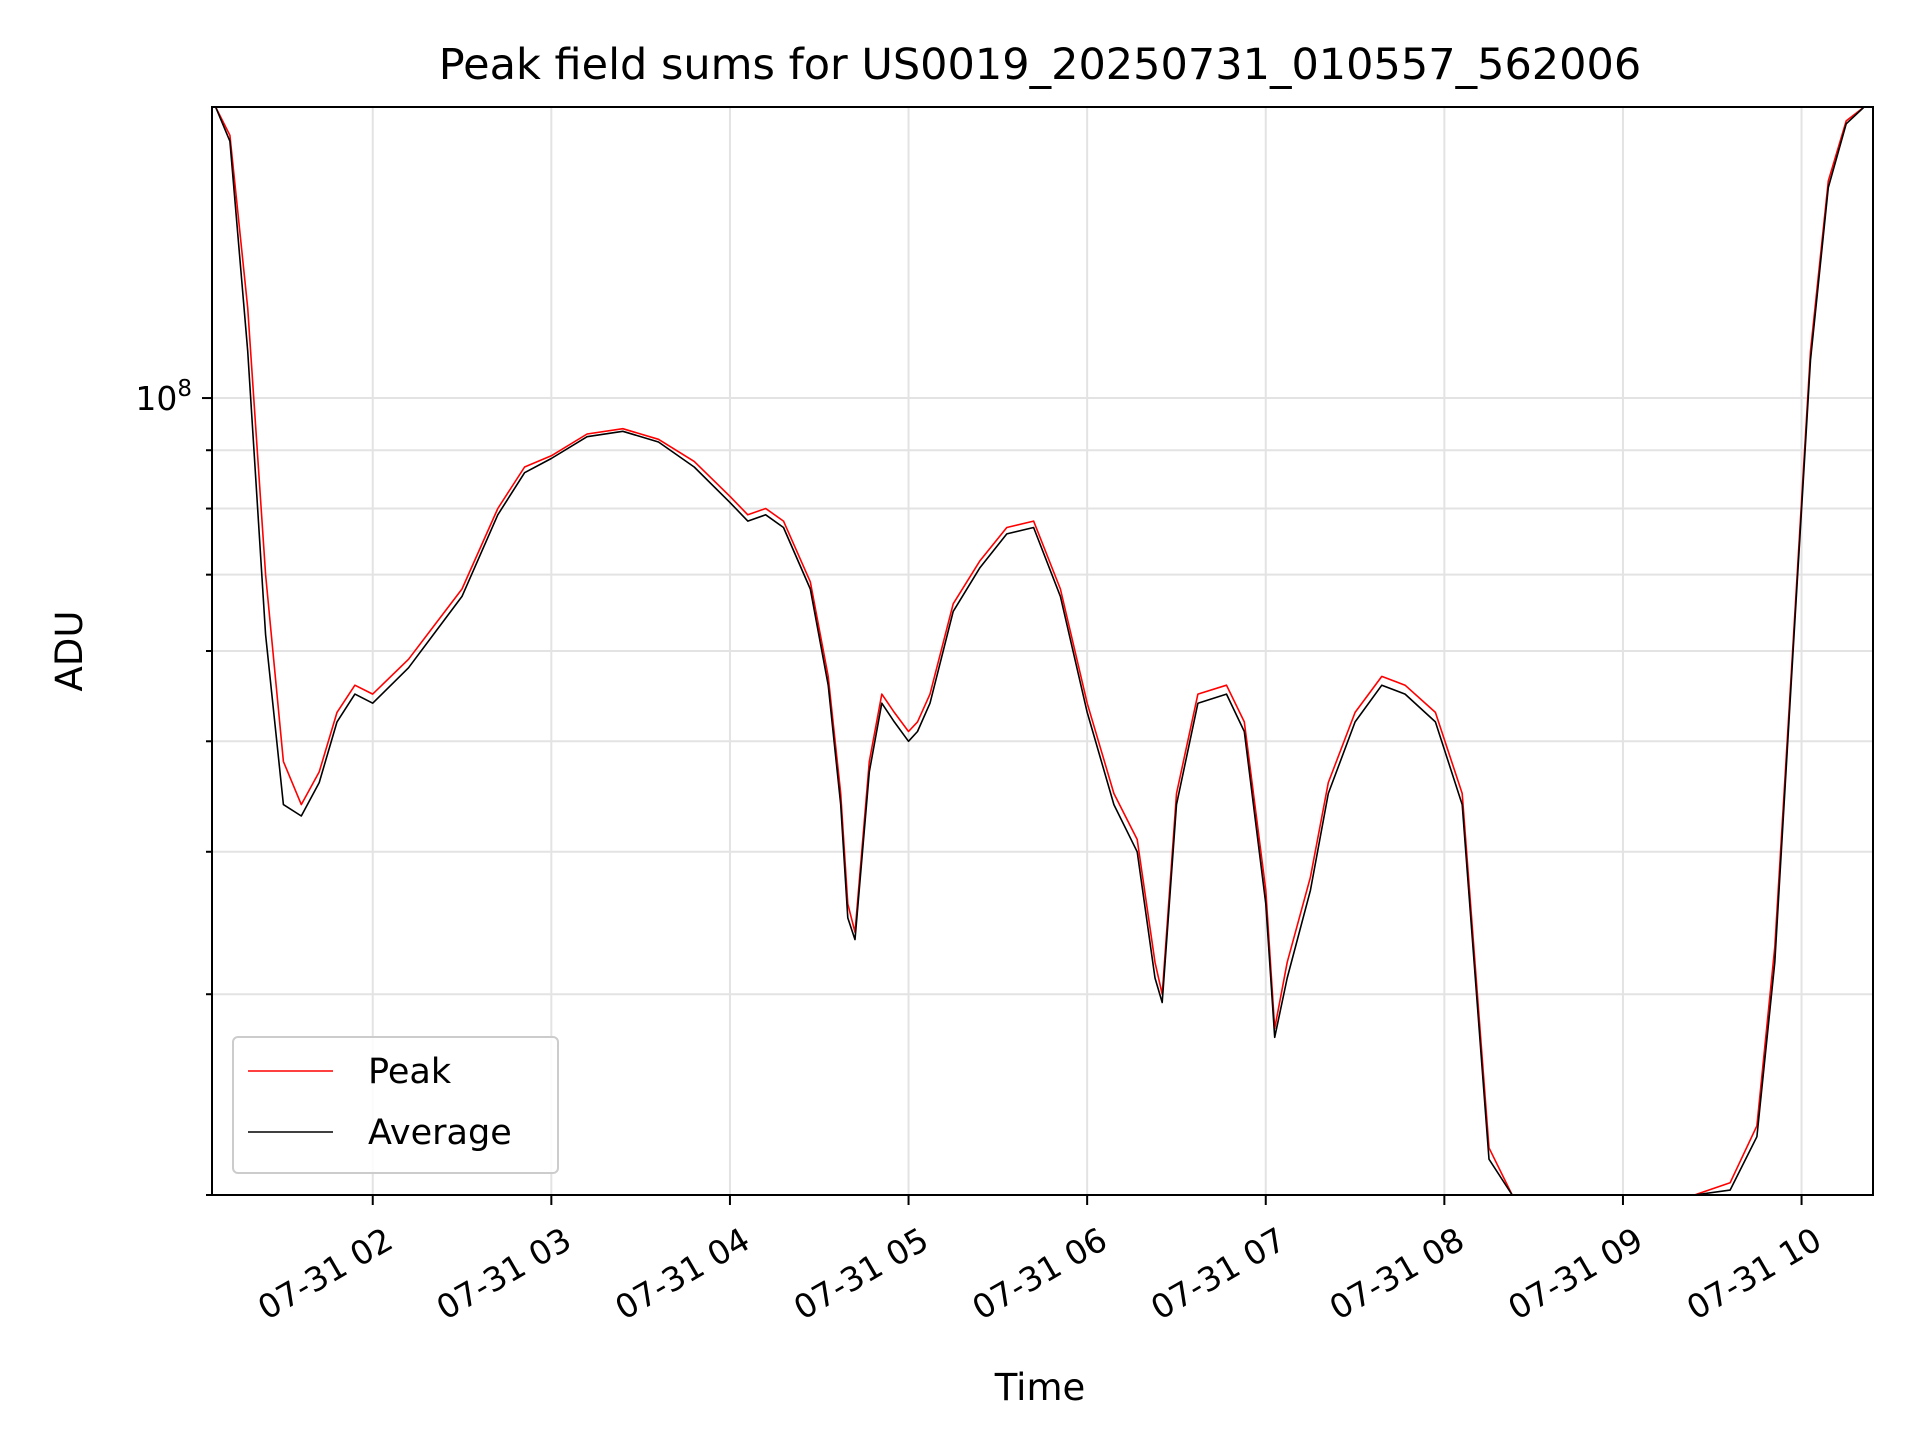 The image size is (1920, 1440). I want to click on legend: Peak Average, so click(395, 1105).